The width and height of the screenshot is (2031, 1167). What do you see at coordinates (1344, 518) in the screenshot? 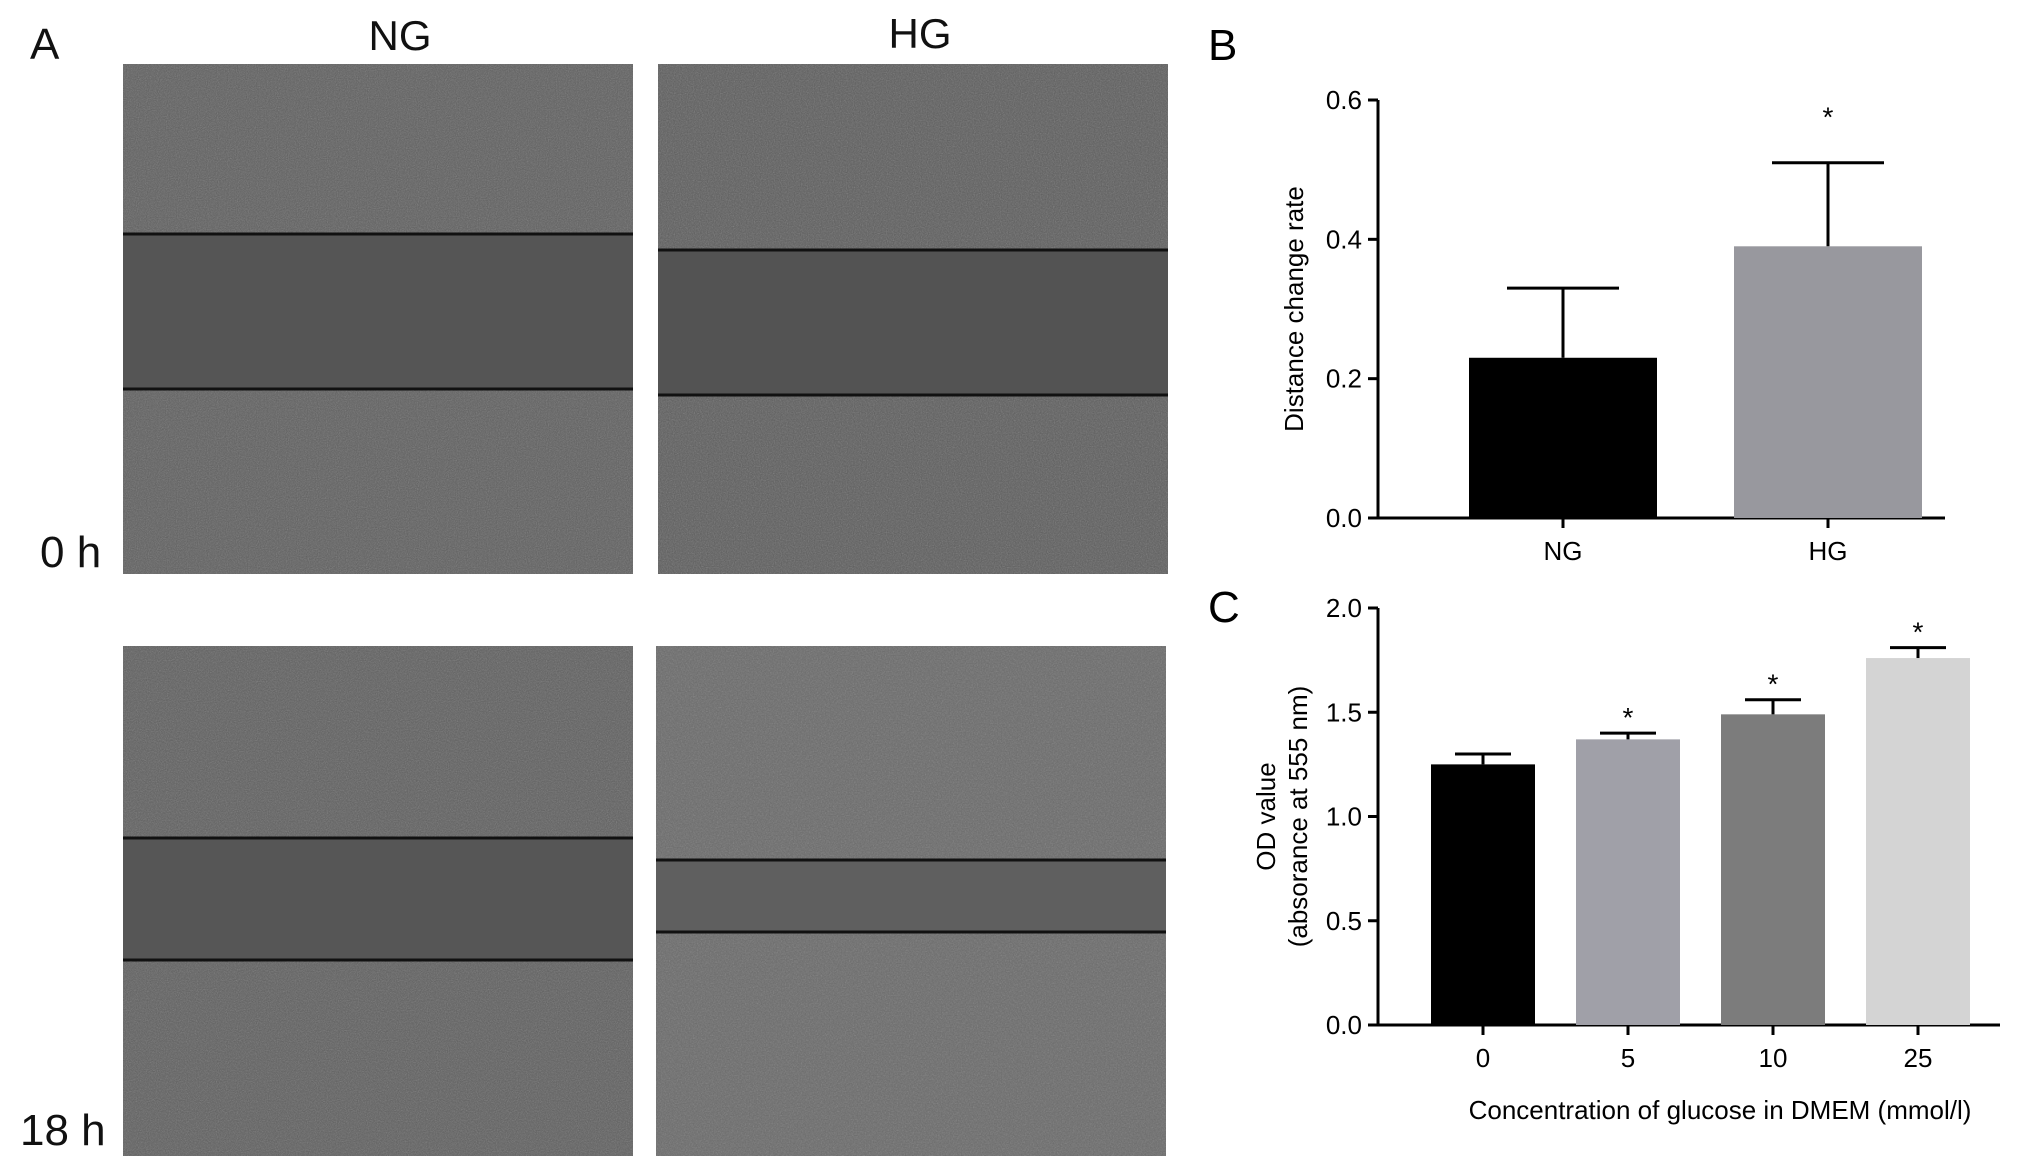
I see `chart-b-y-tick-label: 0.0` at bounding box center [1344, 518].